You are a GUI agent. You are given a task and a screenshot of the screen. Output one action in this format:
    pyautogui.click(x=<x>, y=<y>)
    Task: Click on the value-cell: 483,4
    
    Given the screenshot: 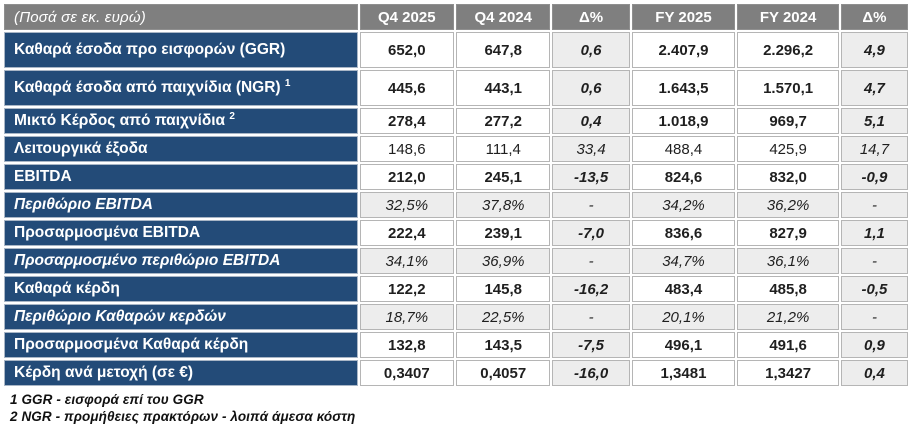 What is the action you would take?
    pyautogui.click(x=683, y=289)
    